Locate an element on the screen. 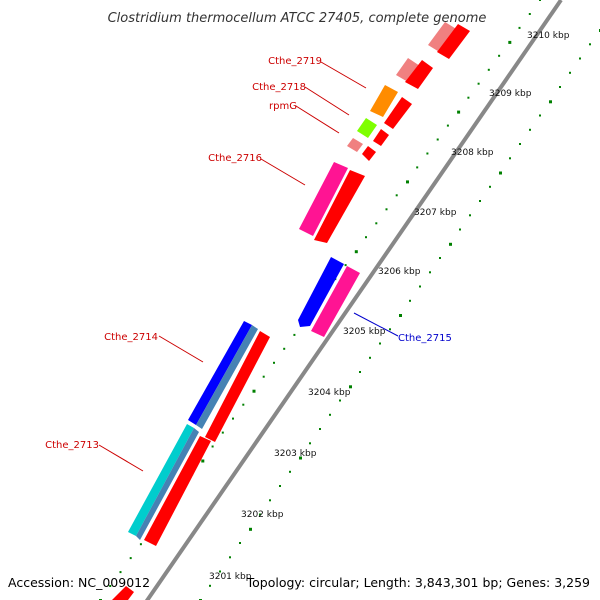  feature-cthe-2713-cyan is located at coordinates (161, 480).